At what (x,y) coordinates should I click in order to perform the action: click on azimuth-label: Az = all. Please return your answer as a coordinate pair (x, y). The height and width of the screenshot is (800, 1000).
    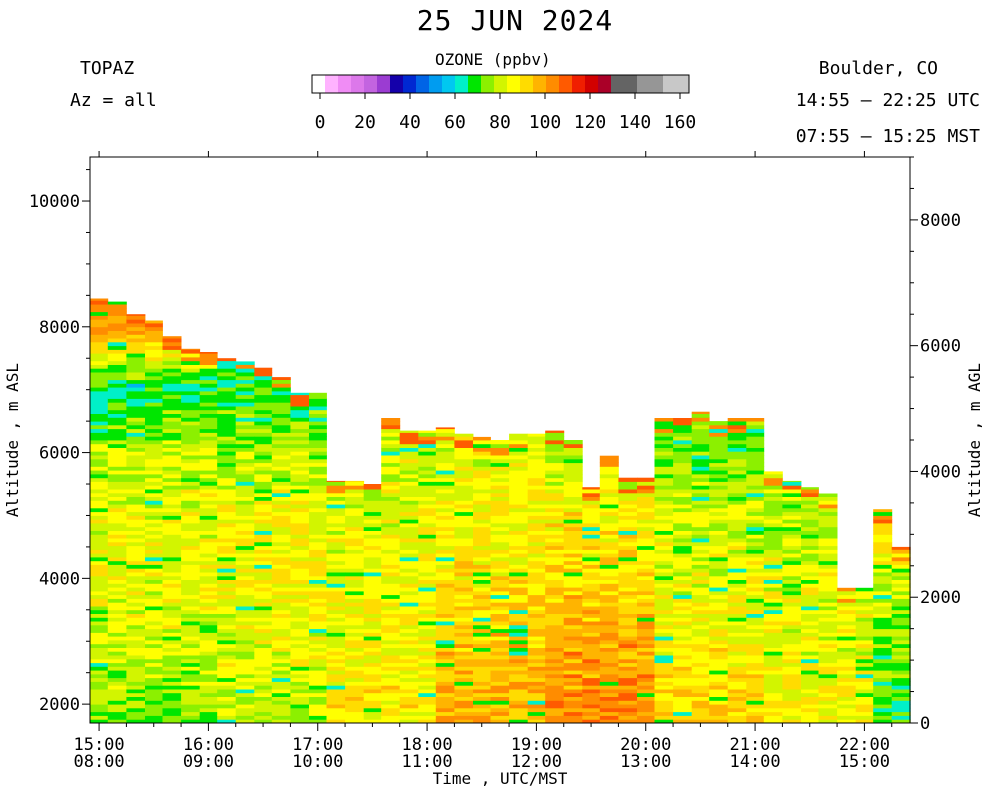
    Looking at the image, I should click on (113, 100).